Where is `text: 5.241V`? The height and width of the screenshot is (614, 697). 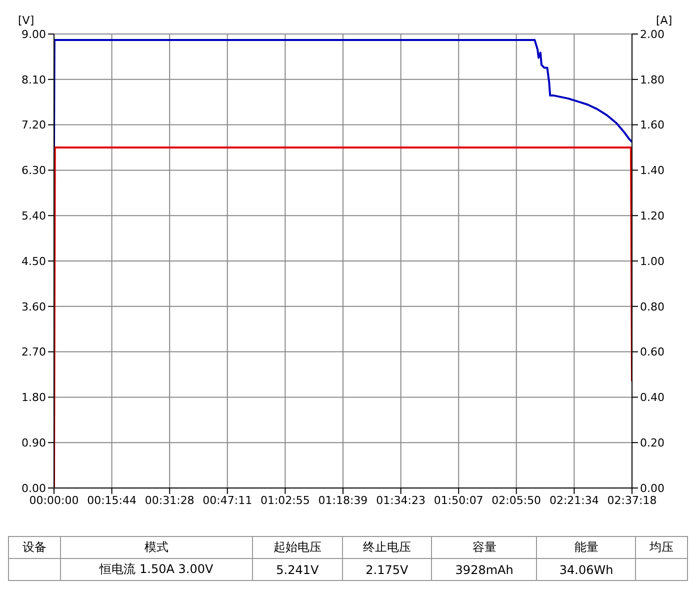 text: 5.241V is located at coordinates (297, 569).